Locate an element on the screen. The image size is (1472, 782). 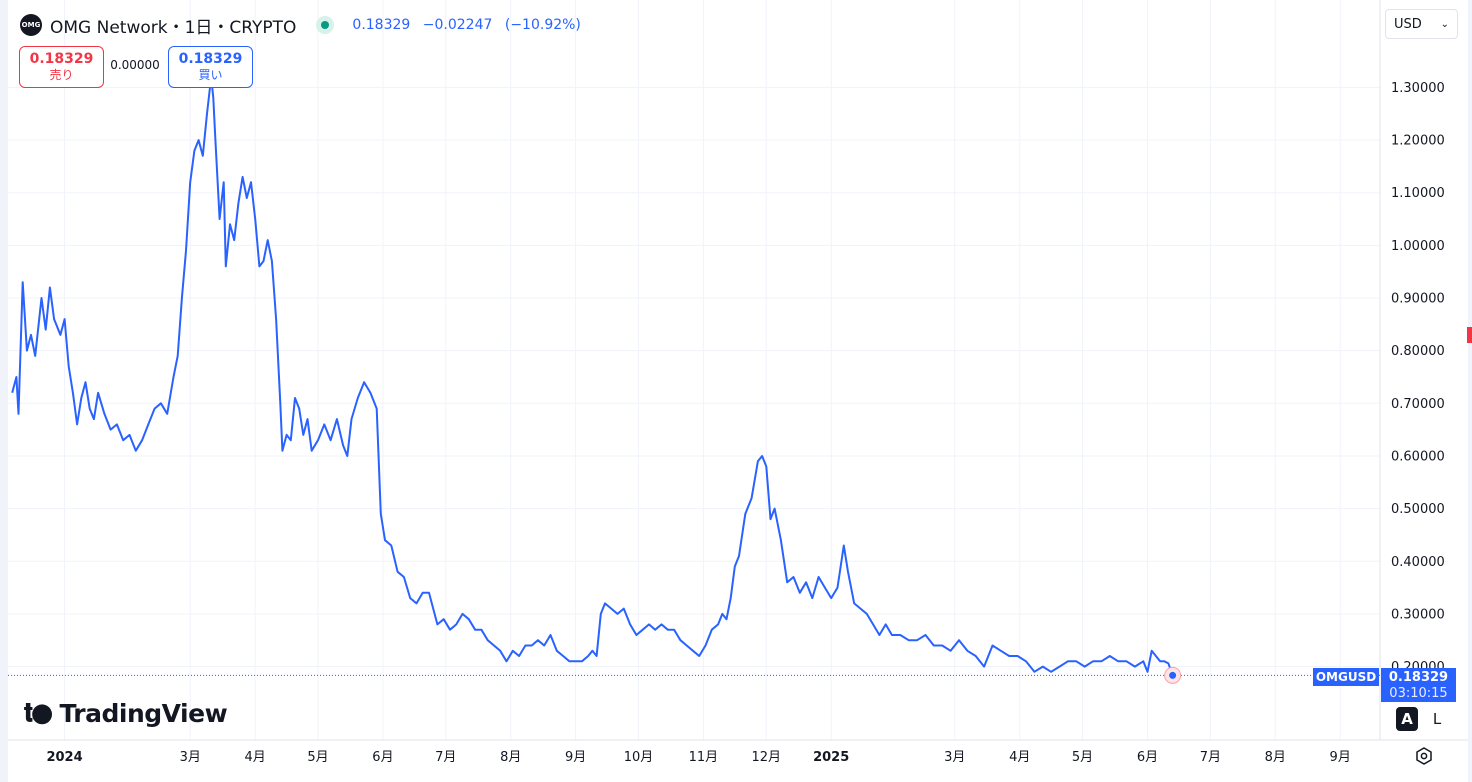
last-price-tag: 0.18329 03:10:15 is located at coordinates (1418, 685).